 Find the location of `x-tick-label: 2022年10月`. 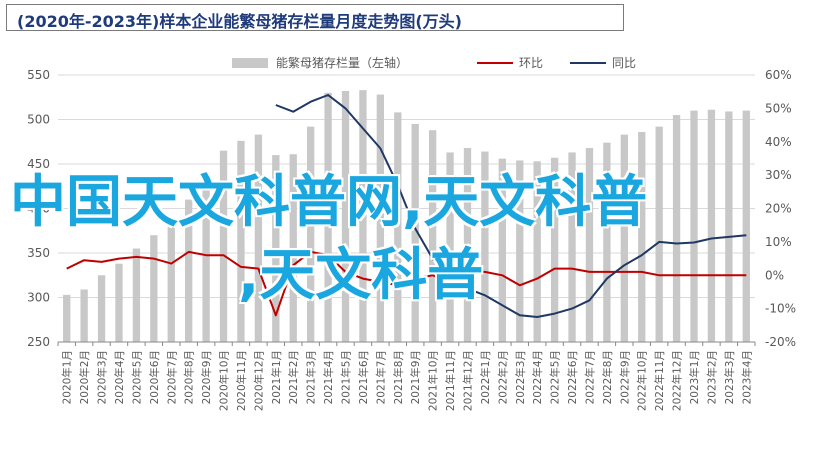

x-tick-label: 2022年10月 is located at coordinates (642, 380).